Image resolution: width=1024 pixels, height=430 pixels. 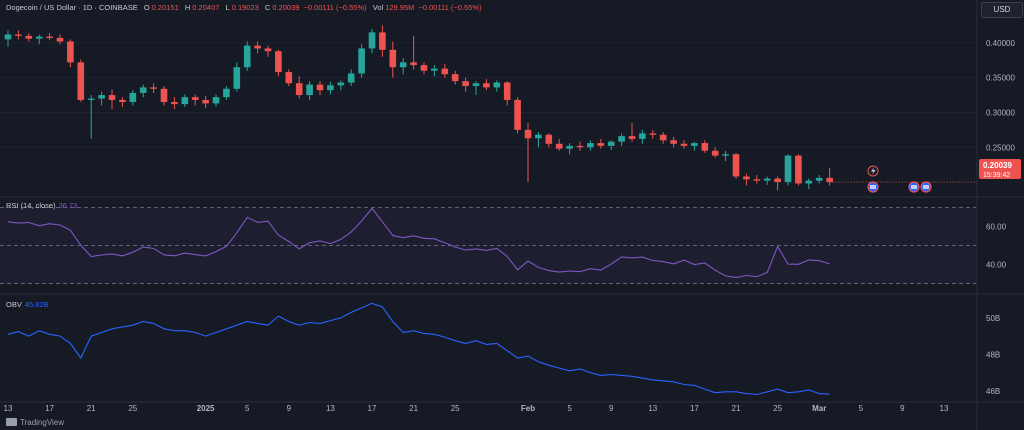 What do you see at coordinates (611, 408) in the screenshot?
I see `time-tick-label: 9` at bounding box center [611, 408].